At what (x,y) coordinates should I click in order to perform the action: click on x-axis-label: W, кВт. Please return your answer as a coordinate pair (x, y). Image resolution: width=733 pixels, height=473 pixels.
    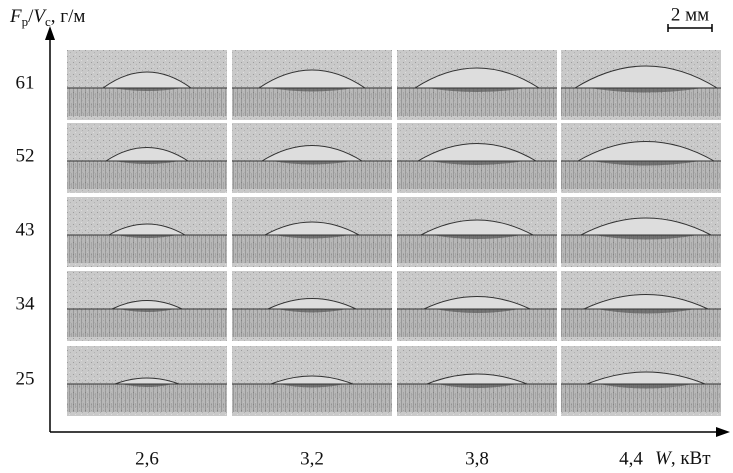
    Looking at the image, I should click on (683, 458).